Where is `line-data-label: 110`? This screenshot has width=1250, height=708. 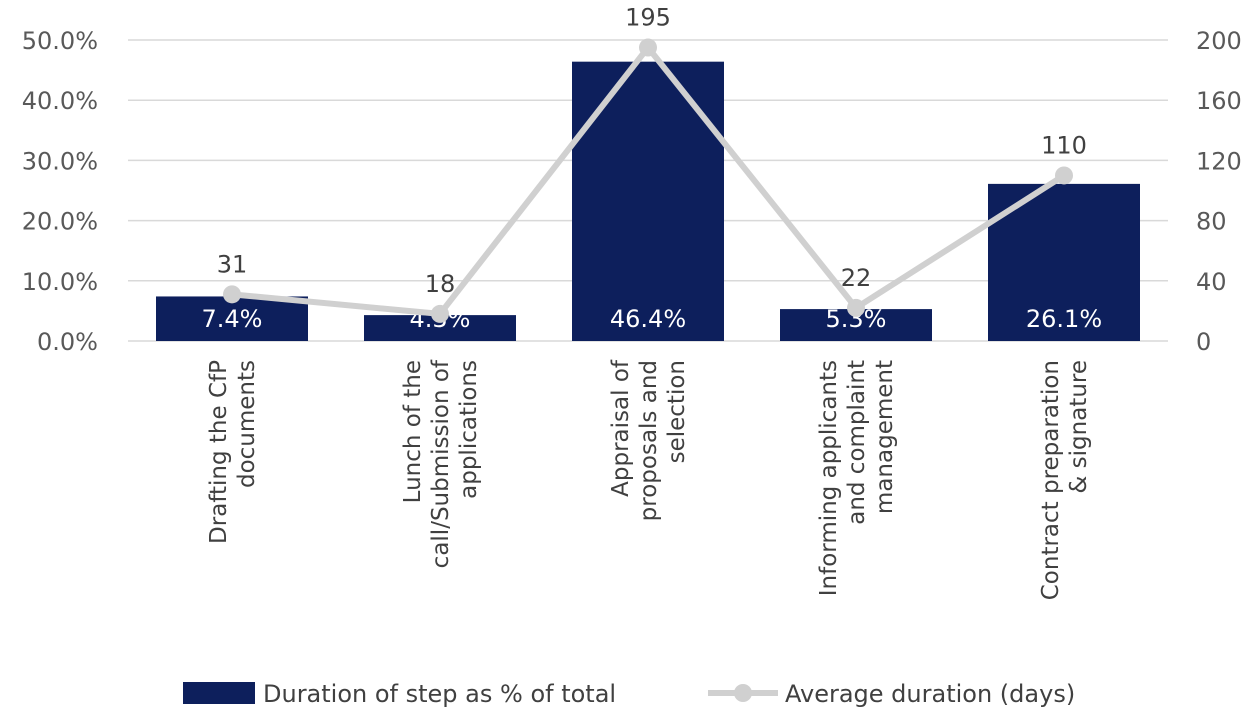
line-data-label: 110 is located at coordinates (1064, 145).